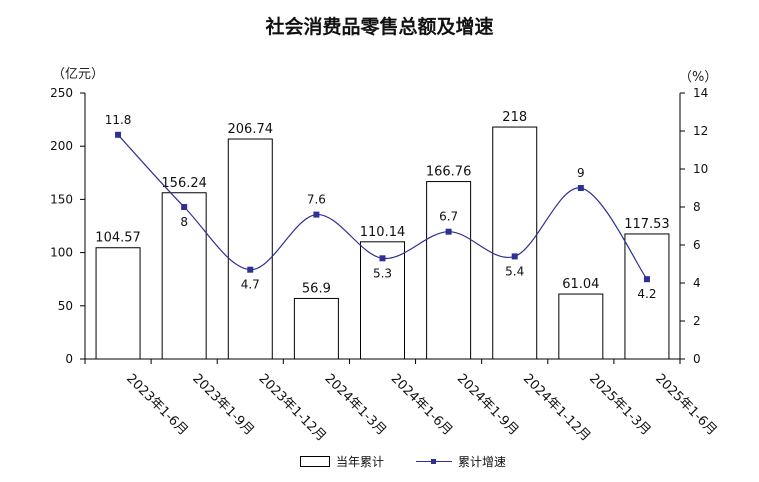 Image resolution: width=759 pixels, height=482 pixels. What do you see at coordinates (382, 273) in the screenshot?
I see `growth-value-label: 5.3` at bounding box center [382, 273].